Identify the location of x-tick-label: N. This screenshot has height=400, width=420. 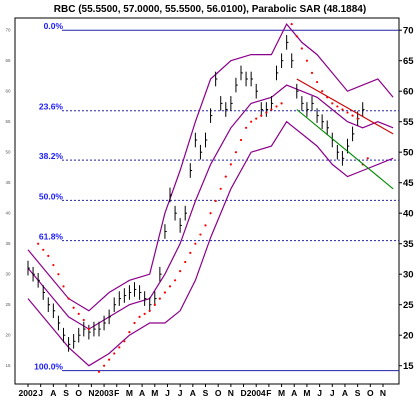
(231, 393).